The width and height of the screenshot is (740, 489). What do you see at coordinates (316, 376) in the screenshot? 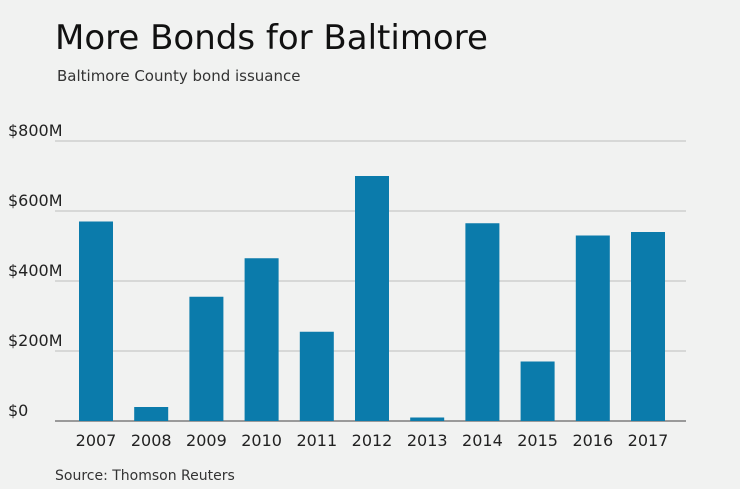
I see `bar-2011` at bounding box center [316, 376].